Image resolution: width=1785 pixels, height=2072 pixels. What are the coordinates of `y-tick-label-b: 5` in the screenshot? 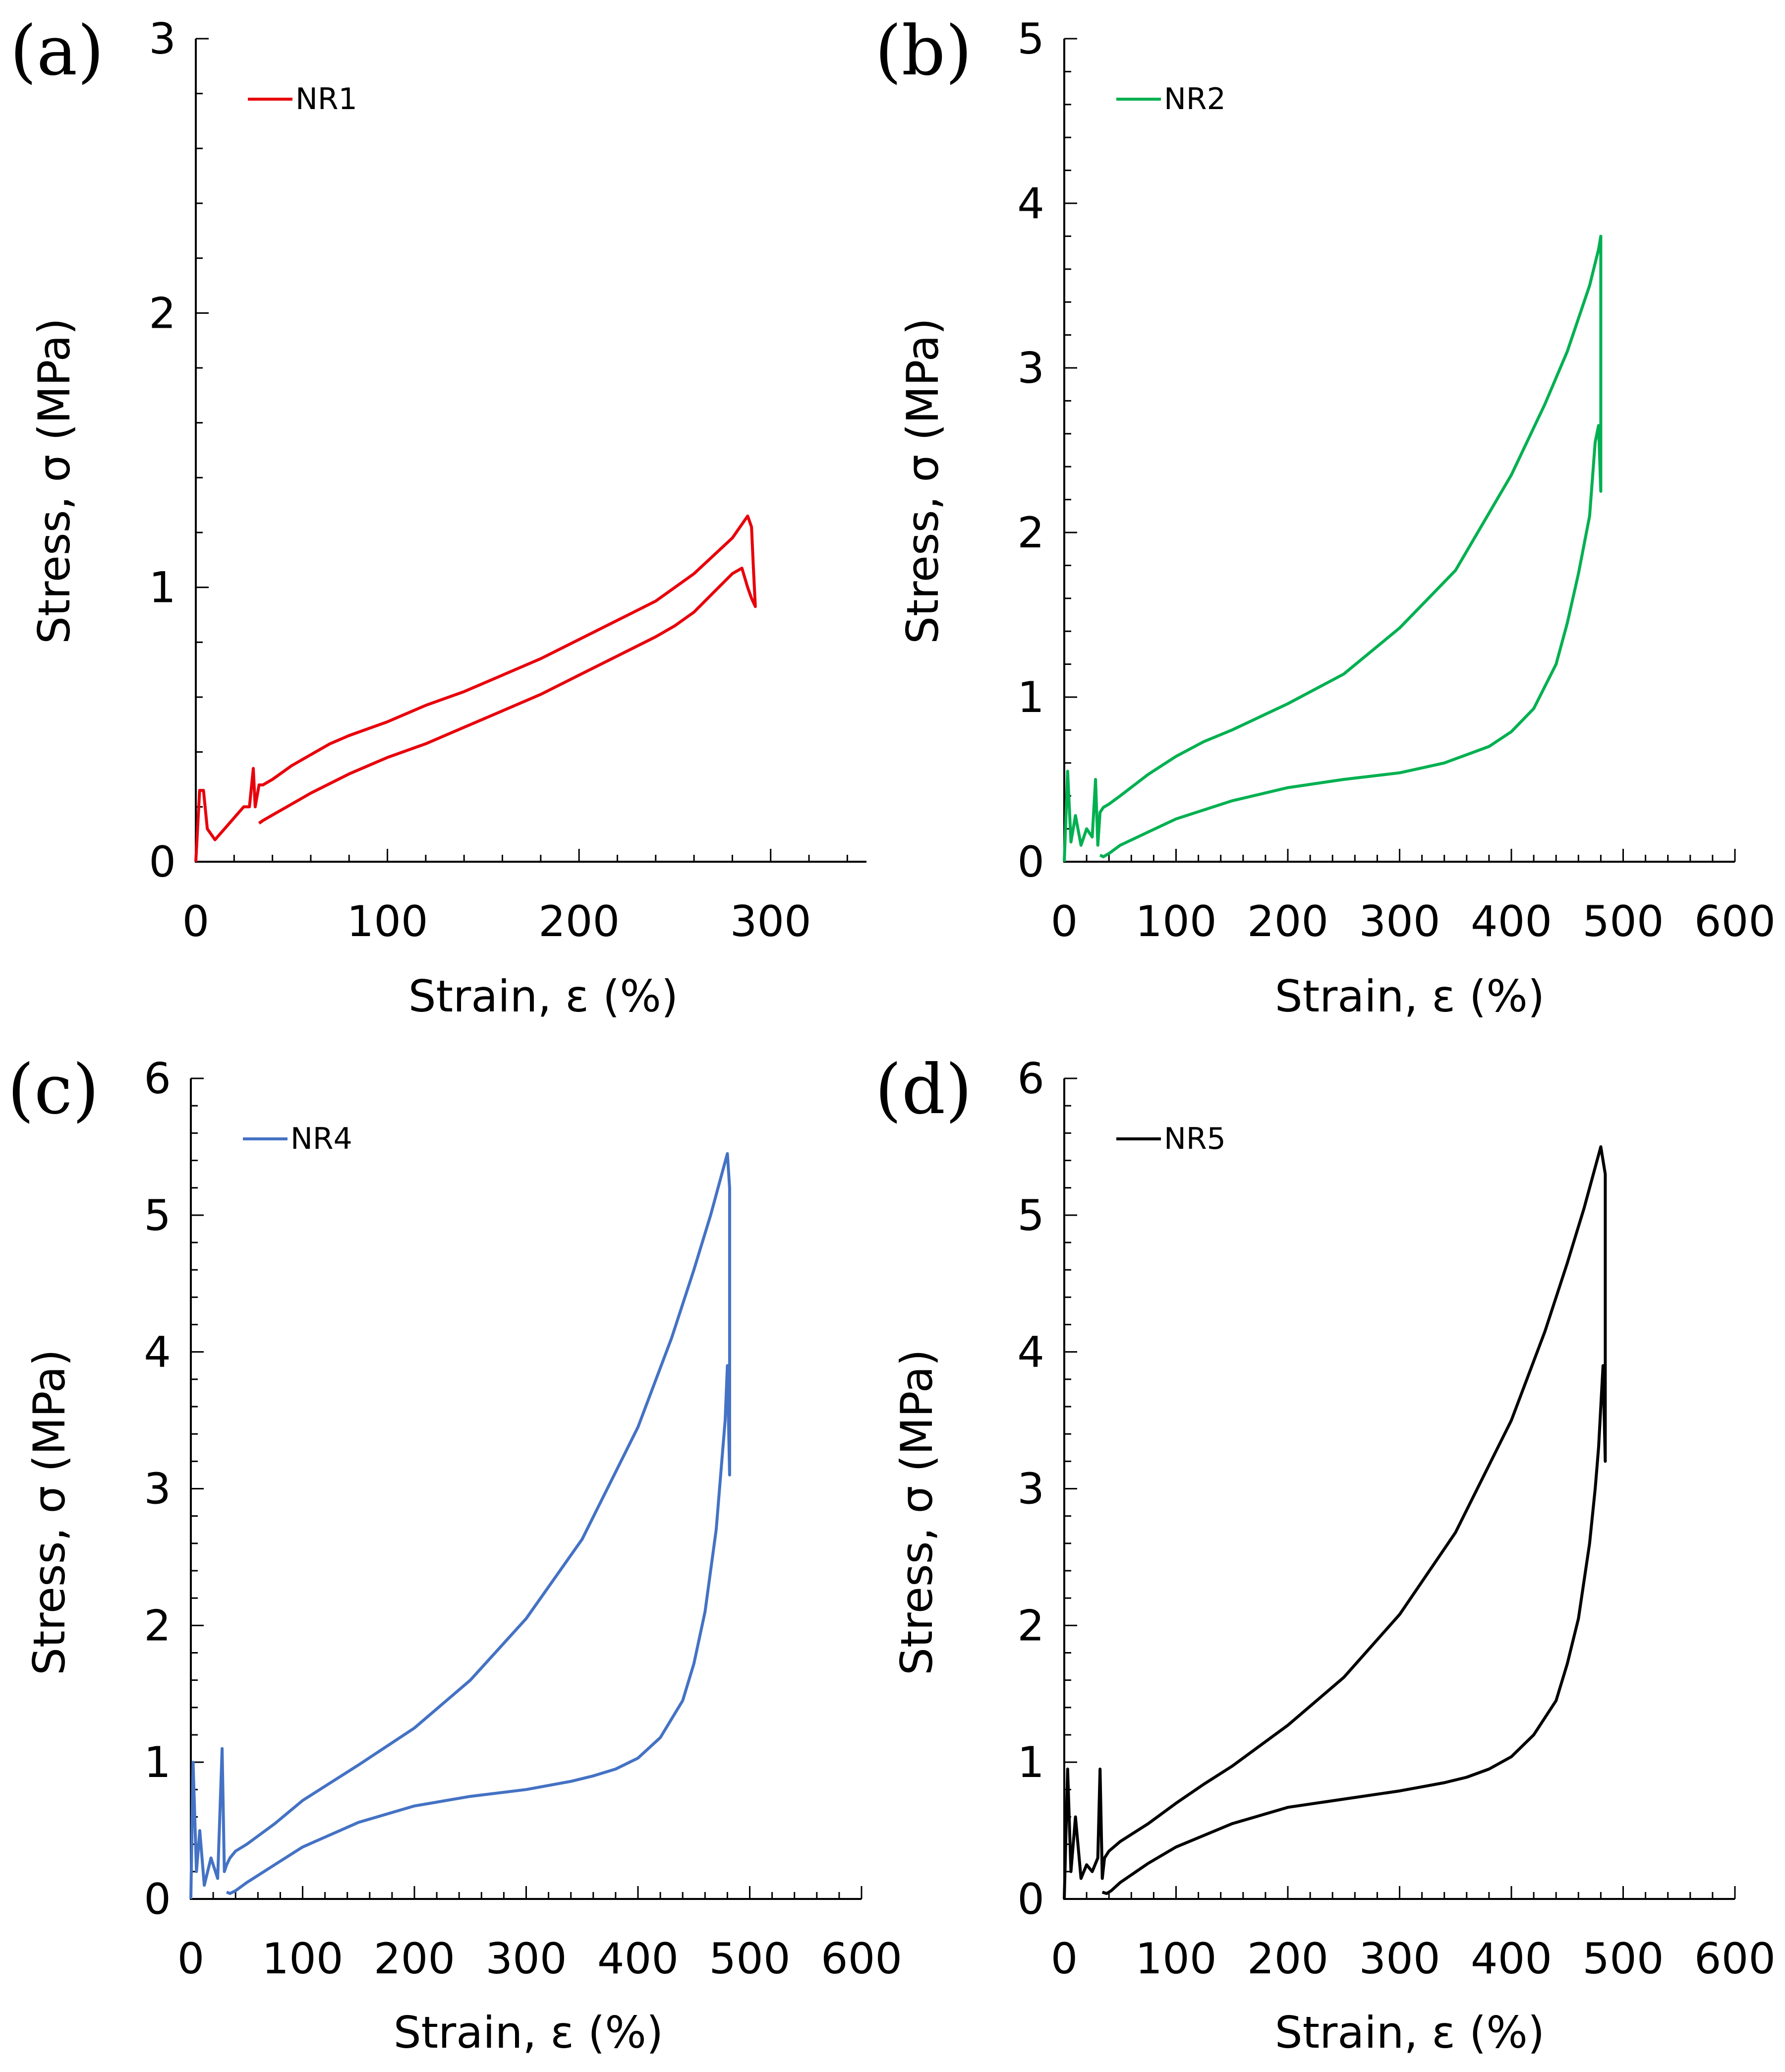 It's located at (1030, 39).